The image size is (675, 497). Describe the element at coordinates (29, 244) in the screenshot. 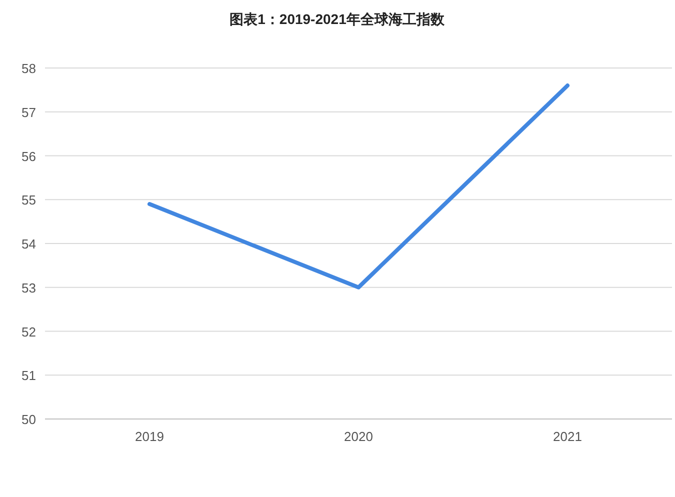

I see `y-tick-label: 54` at that location.